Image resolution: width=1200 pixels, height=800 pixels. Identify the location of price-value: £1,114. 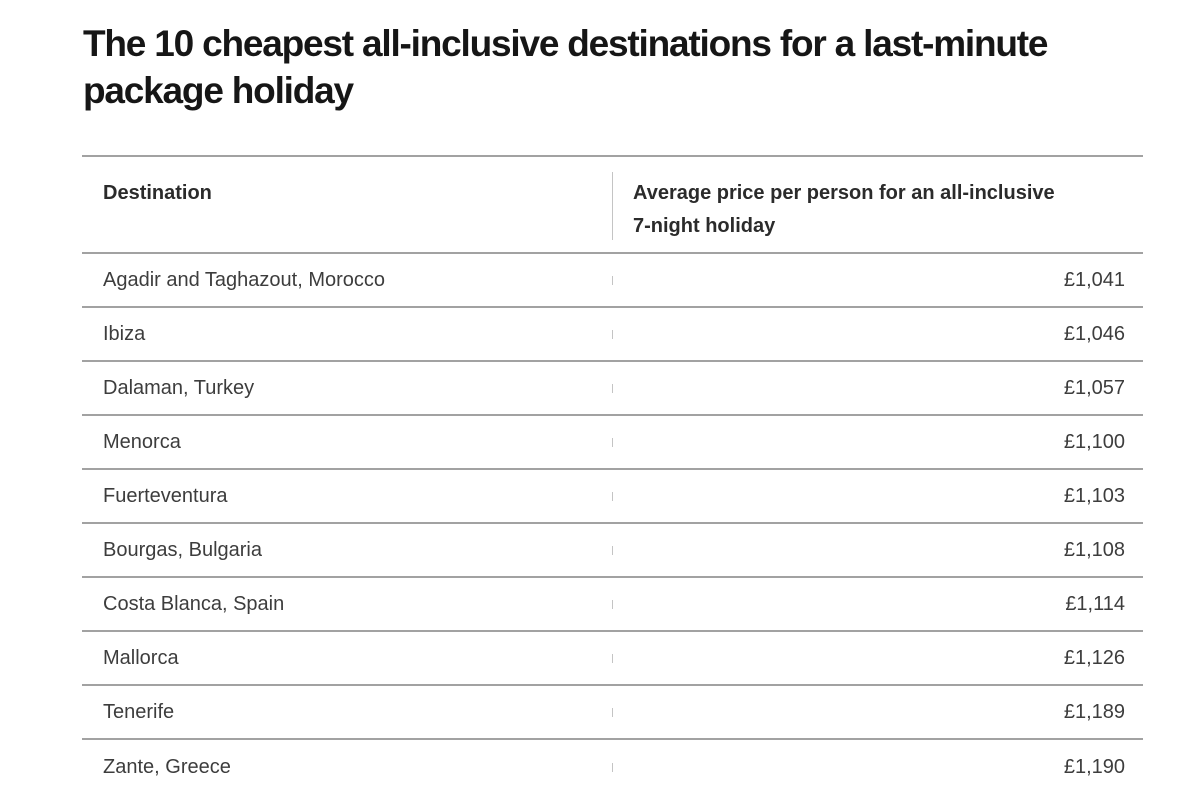
(1095, 603).